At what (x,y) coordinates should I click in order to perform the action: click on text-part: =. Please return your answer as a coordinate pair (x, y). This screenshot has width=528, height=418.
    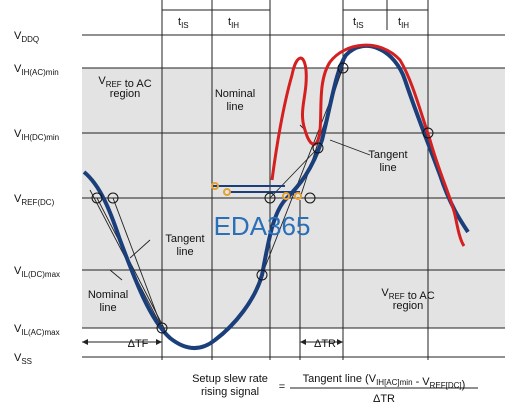
    Looking at the image, I should click on (282, 387).